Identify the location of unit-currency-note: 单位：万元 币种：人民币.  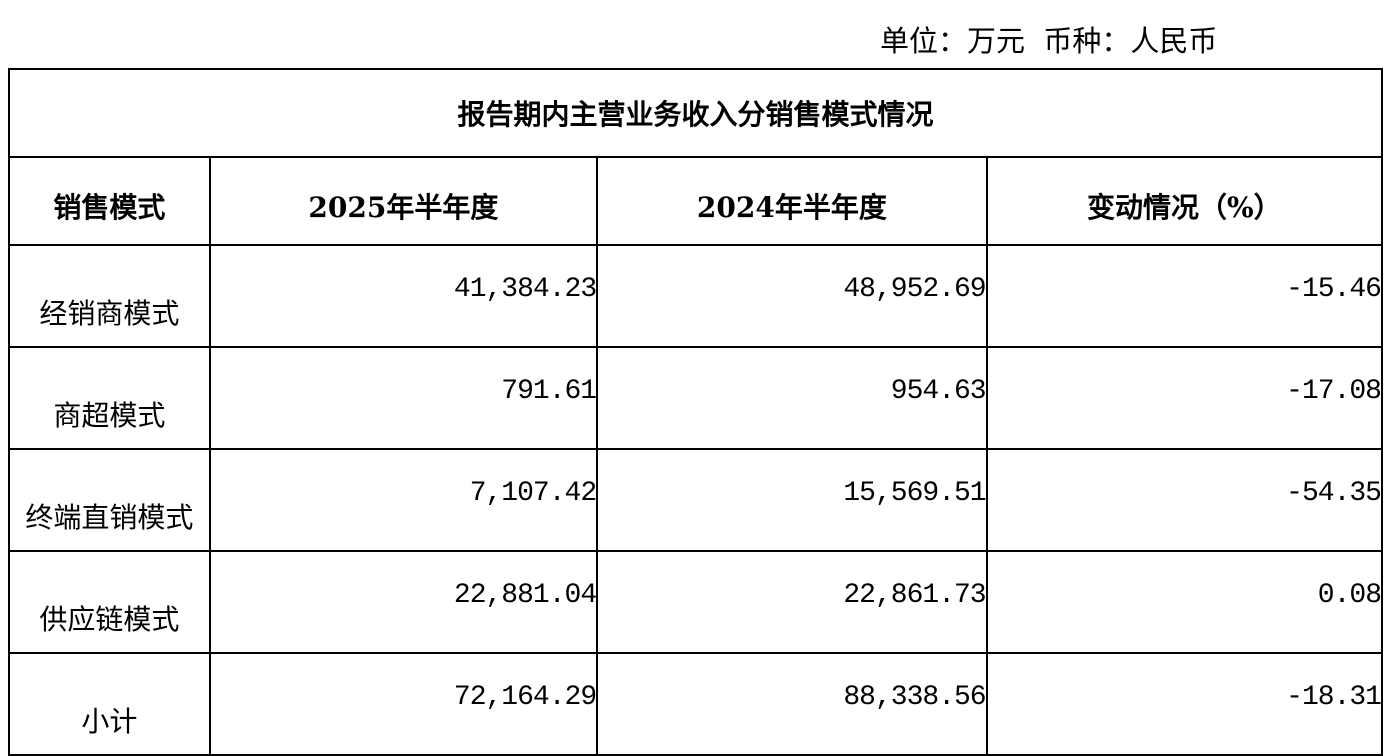
(1049, 41).